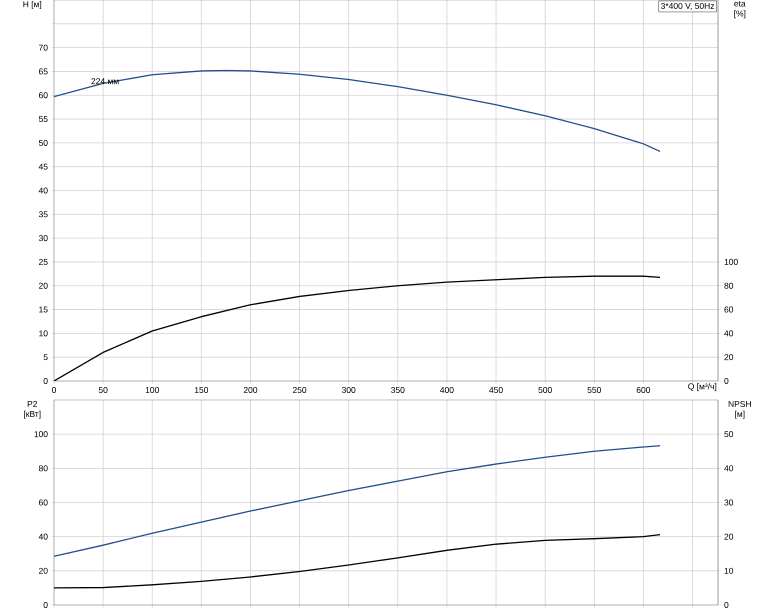  Describe the element at coordinates (729, 309) in the screenshot. I see `y2-tick-label: 60` at that location.